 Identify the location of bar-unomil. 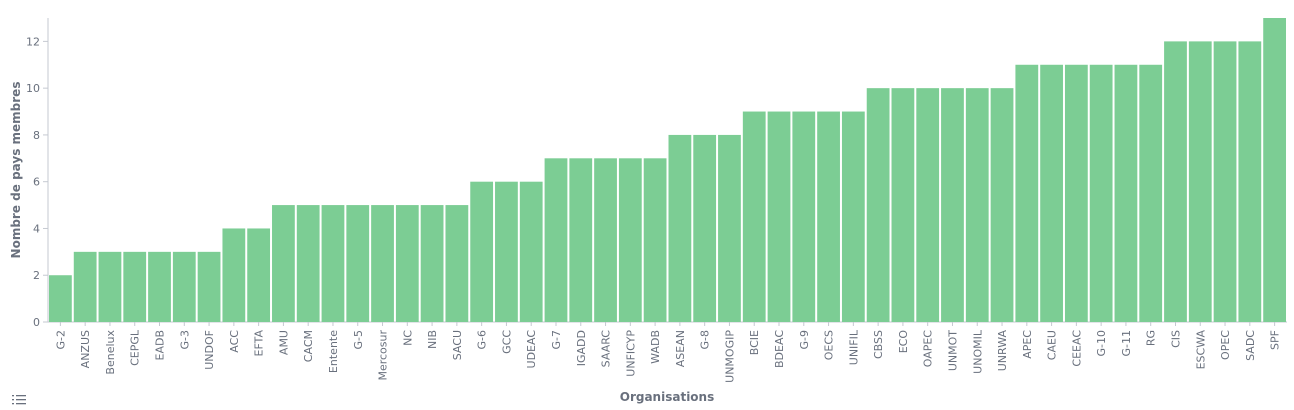
(977, 205).